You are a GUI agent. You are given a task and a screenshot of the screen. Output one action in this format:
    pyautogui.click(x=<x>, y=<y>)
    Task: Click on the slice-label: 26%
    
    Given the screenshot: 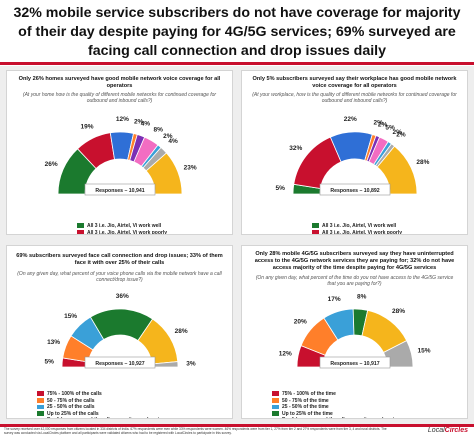 What is the action you would take?
    pyautogui.click(x=51, y=164)
    